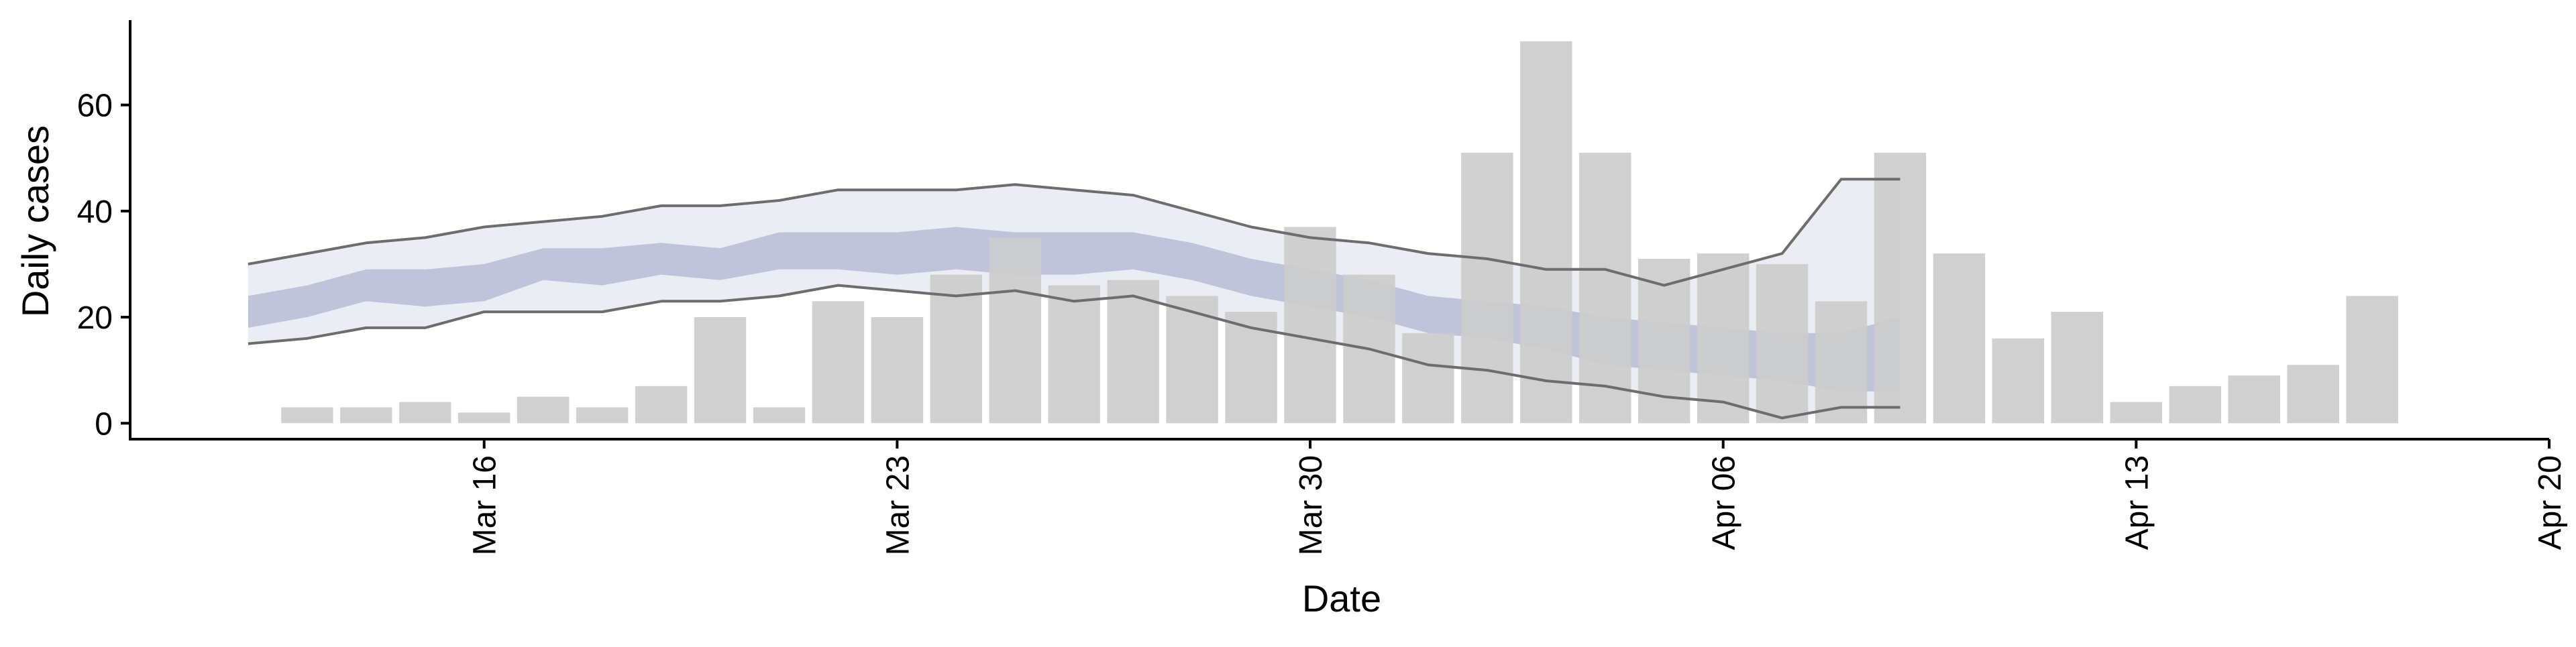  I want to click on upper-line, so click(1074, 232).